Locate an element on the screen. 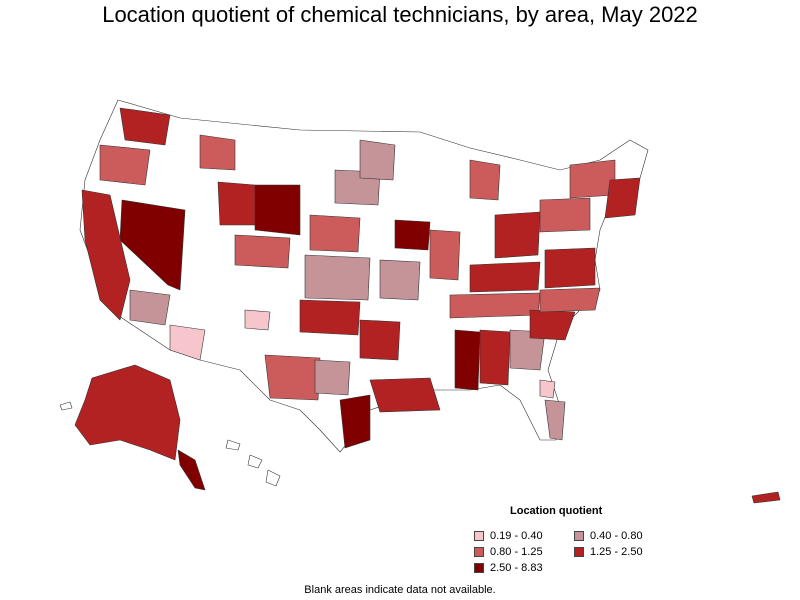  region-minnesota is located at coordinates (377, 160).